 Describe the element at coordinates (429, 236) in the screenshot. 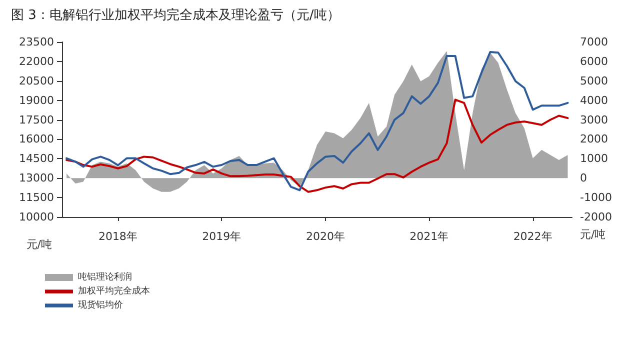

I see `x-tick-label: 2021年` at that location.